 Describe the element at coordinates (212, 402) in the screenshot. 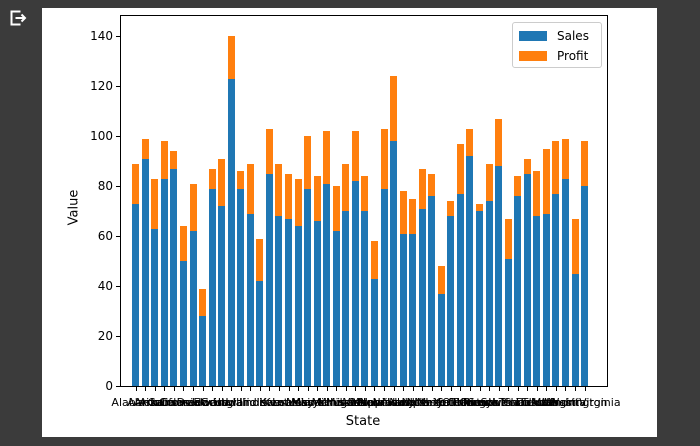

I see `x-tick-label: Florida` at that location.